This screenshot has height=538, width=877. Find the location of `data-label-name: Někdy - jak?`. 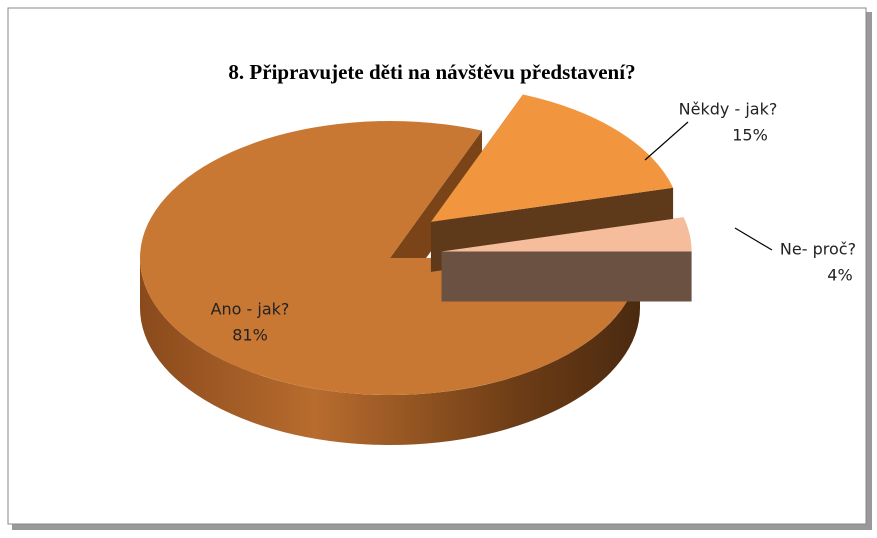

data-label-name: Někdy - jak? is located at coordinates (728, 109).